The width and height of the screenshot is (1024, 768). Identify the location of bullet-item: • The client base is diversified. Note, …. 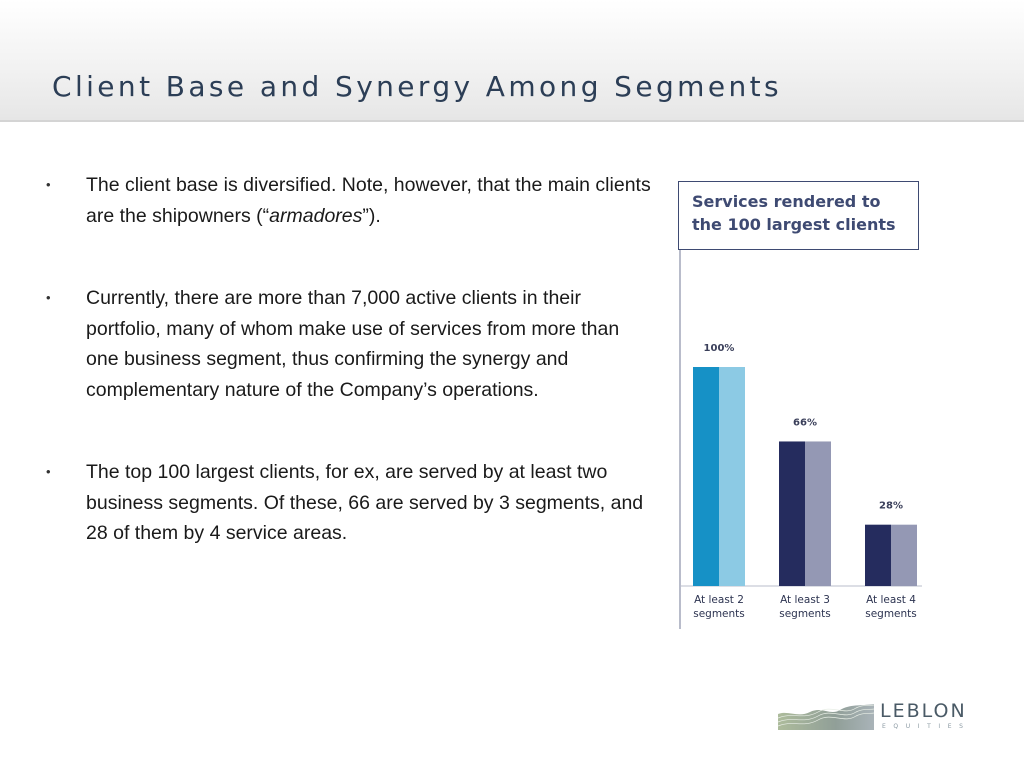
(350, 200).